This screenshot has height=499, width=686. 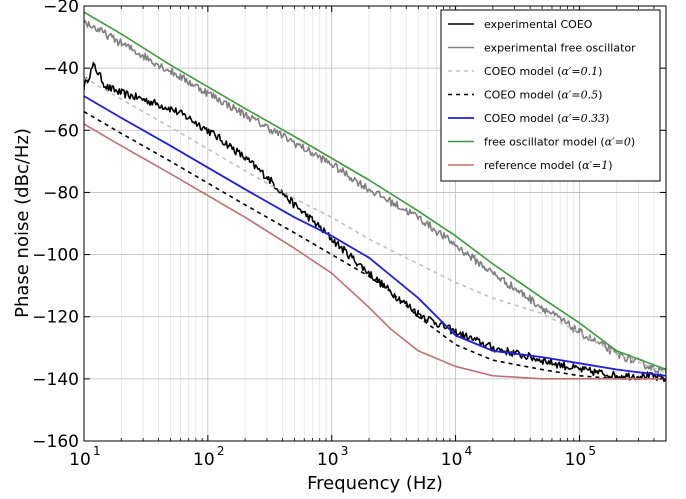 I want to click on y-tick-label: −80, so click(x=61, y=193).